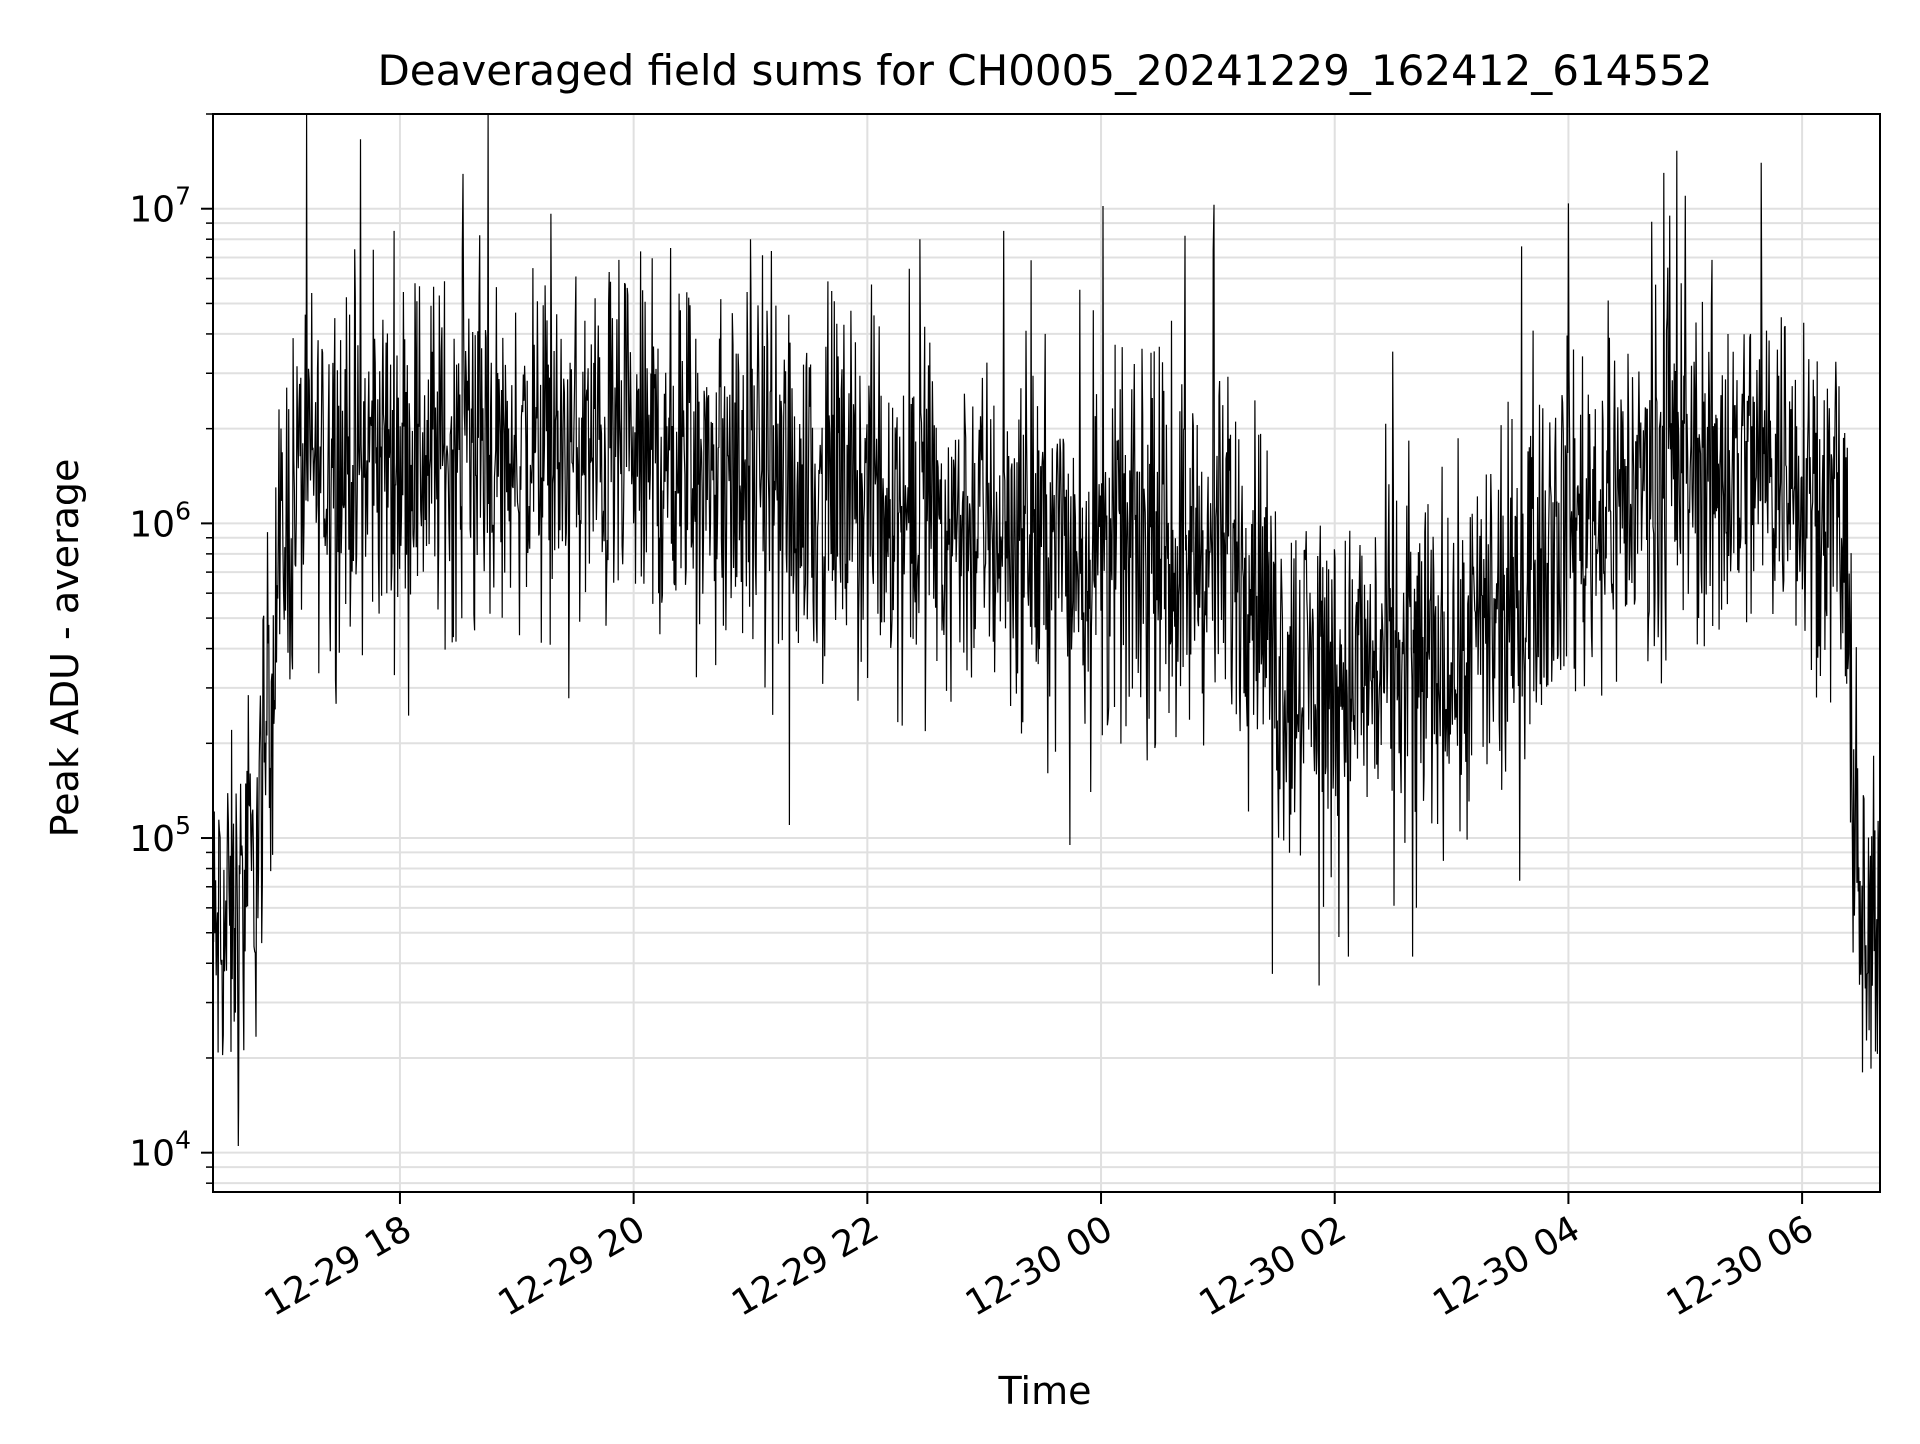 This screenshot has height=1444, width=1920. Describe the element at coordinates (1045, 1391) in the screenshot. I see `x-axis-label: Time` at that location.